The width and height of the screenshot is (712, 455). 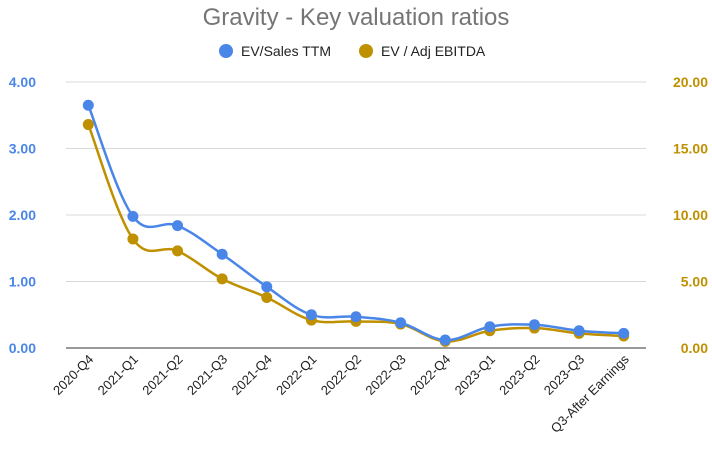 I want to click on left-y-axis: 0.00 1.00 2.00 3.00 4.00, so click(x=22, y=215).